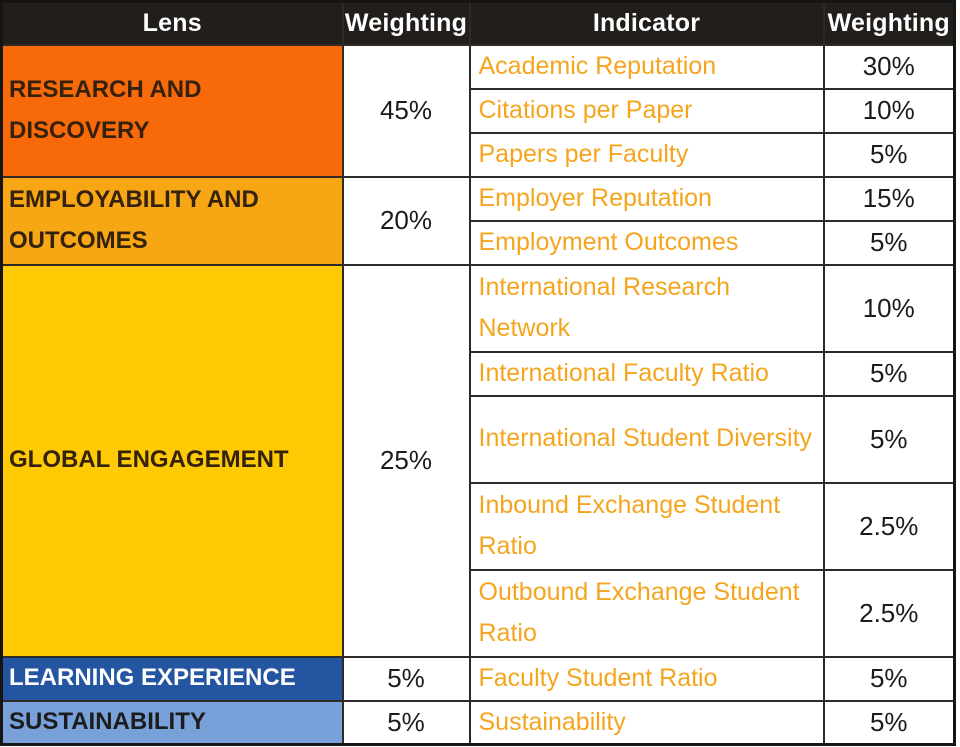 The height and width of the screenshot is (747, 960). I want to click on indicator-cell-academic-reputation: Academic Reputation, so click(646, 66).